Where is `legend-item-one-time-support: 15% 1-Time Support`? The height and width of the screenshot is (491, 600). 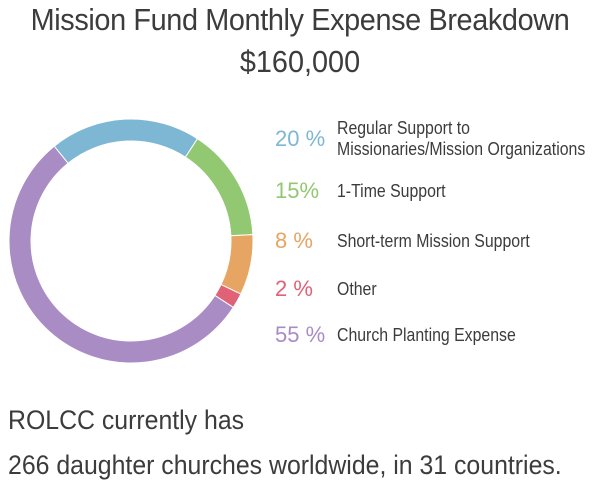
legend-item-one-time-support: 15% 1-Time Support is located at coordinates (367, 191).